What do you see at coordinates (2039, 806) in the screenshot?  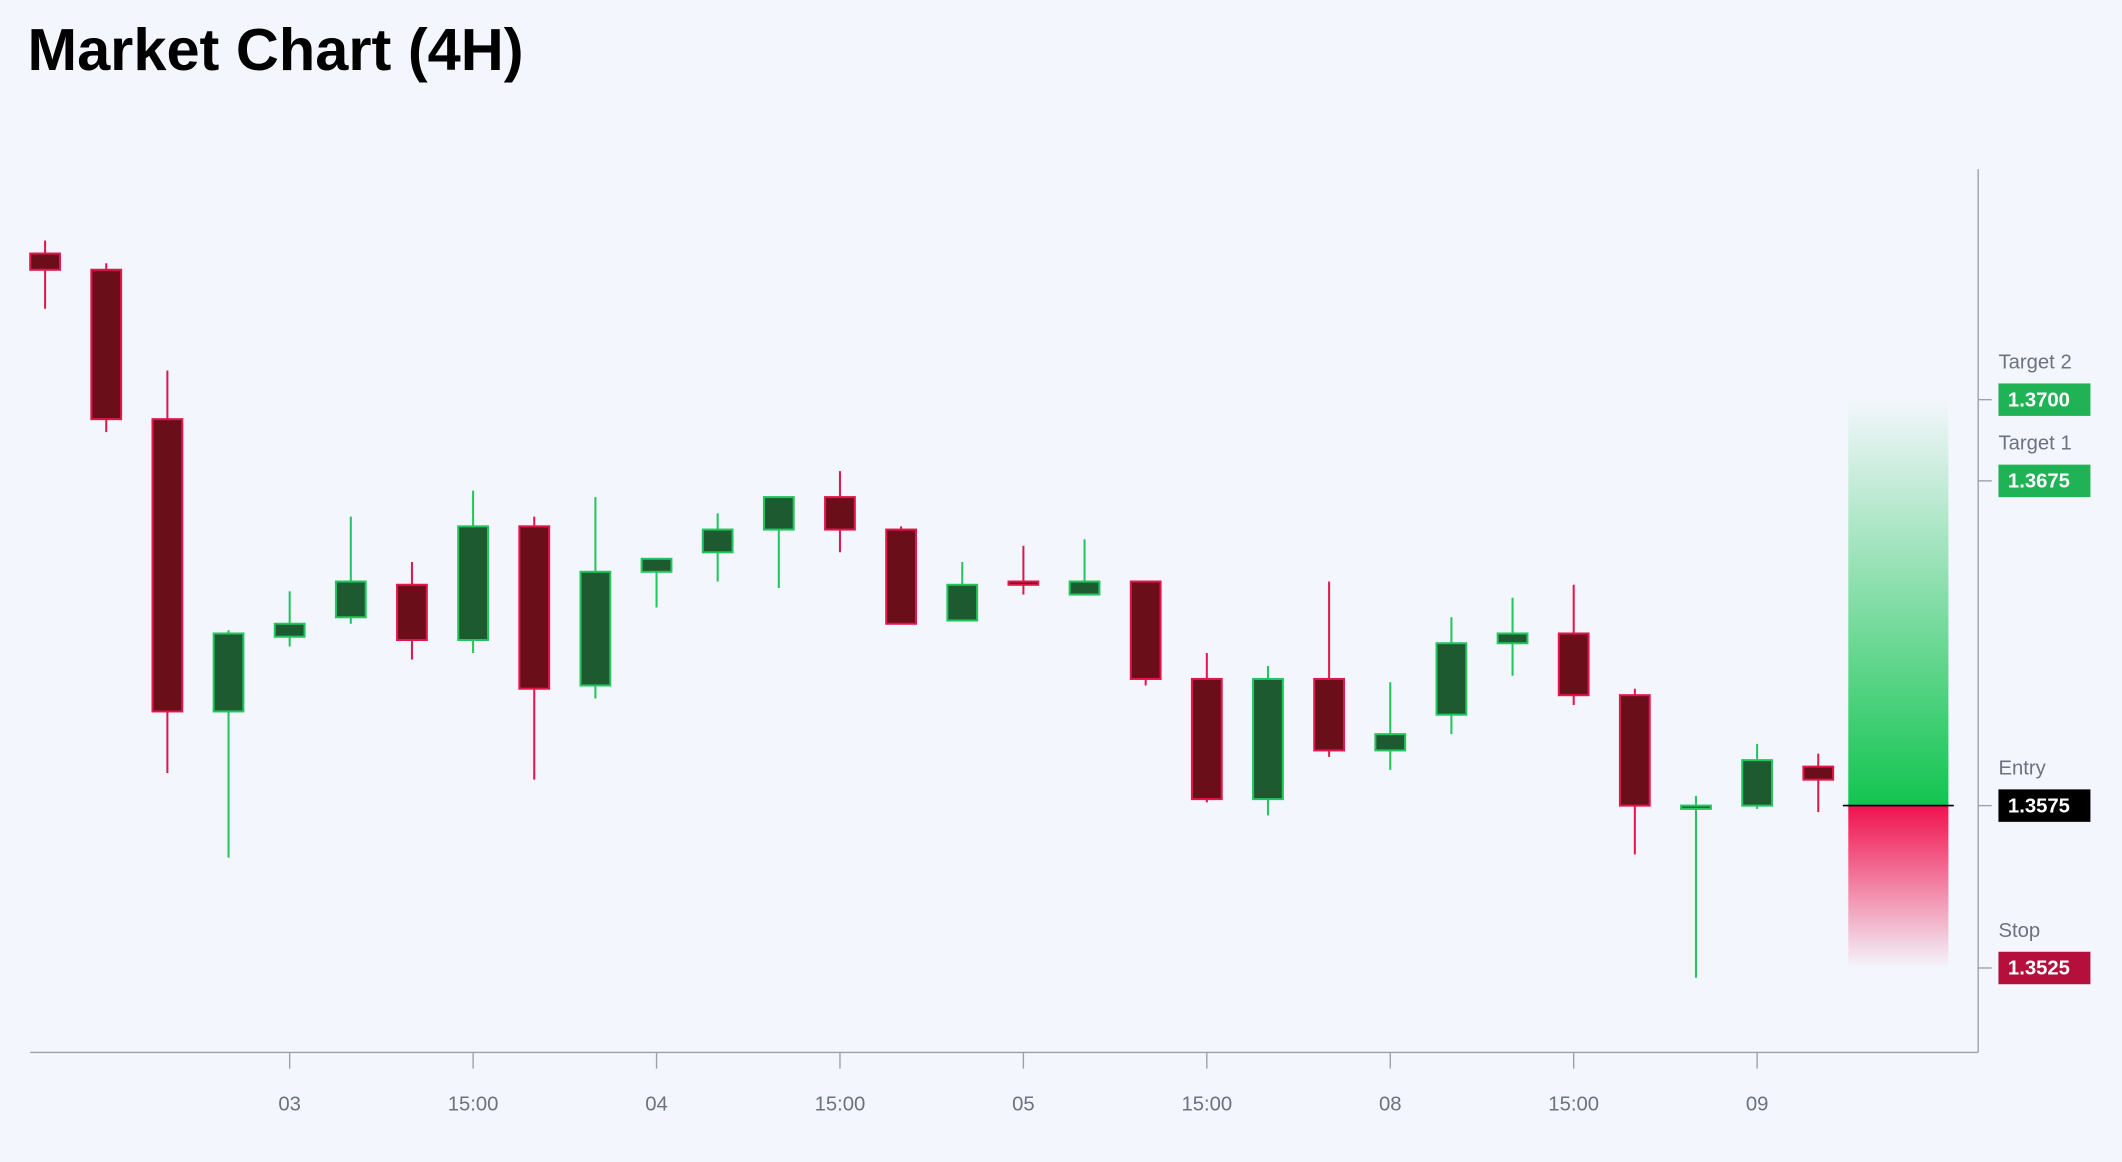 I see `level-value: 1.3575` at bounding box center [2039, 806].